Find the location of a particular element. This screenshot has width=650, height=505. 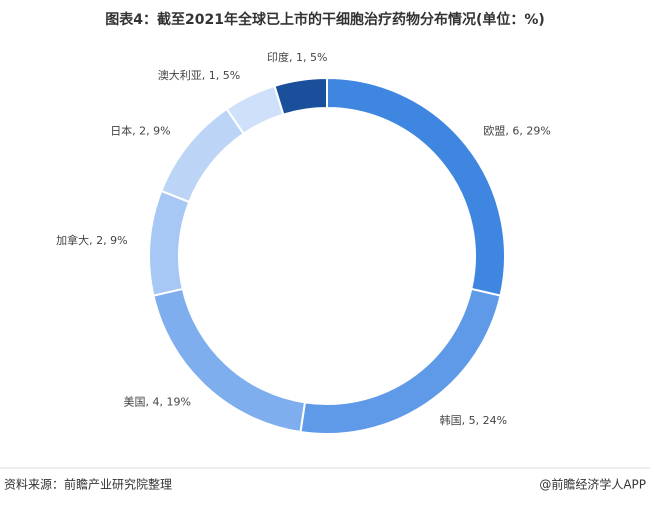

data-label: 欧盟, 6, 29% is located at coordinates (516, 130).